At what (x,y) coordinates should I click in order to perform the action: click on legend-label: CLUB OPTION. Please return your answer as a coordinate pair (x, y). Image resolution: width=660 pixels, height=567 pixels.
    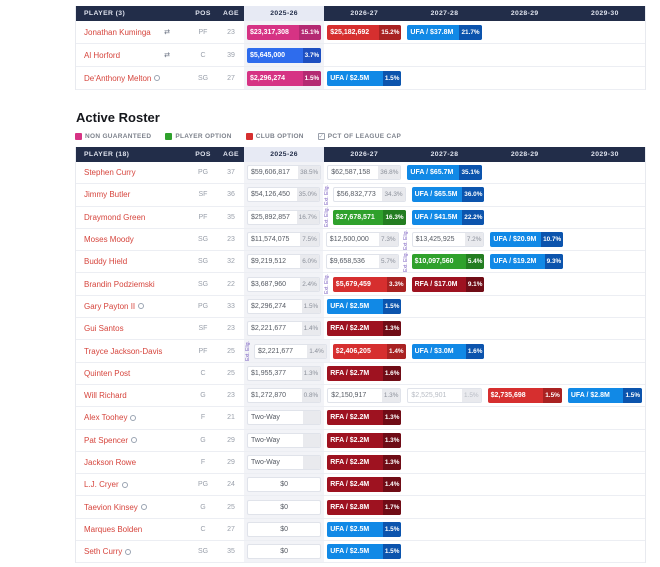
    Looking at the image, I should click on (279, 136).